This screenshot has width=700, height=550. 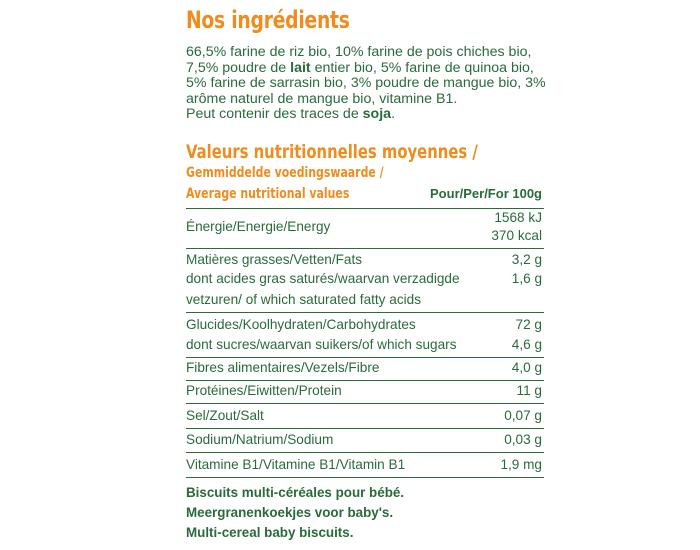 What do you see at coordinates (422, 67) in the screenshot?
I see `ingredients-line-2-end: entier bio, 5% farine de quinoa bio,` at bounding box center [422, 67].